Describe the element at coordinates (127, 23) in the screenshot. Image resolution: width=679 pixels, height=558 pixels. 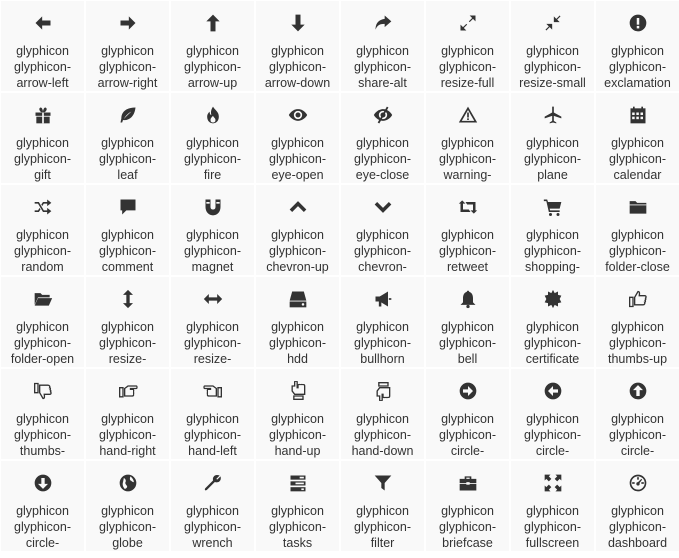
I see `arrow-right-icon` at that location.